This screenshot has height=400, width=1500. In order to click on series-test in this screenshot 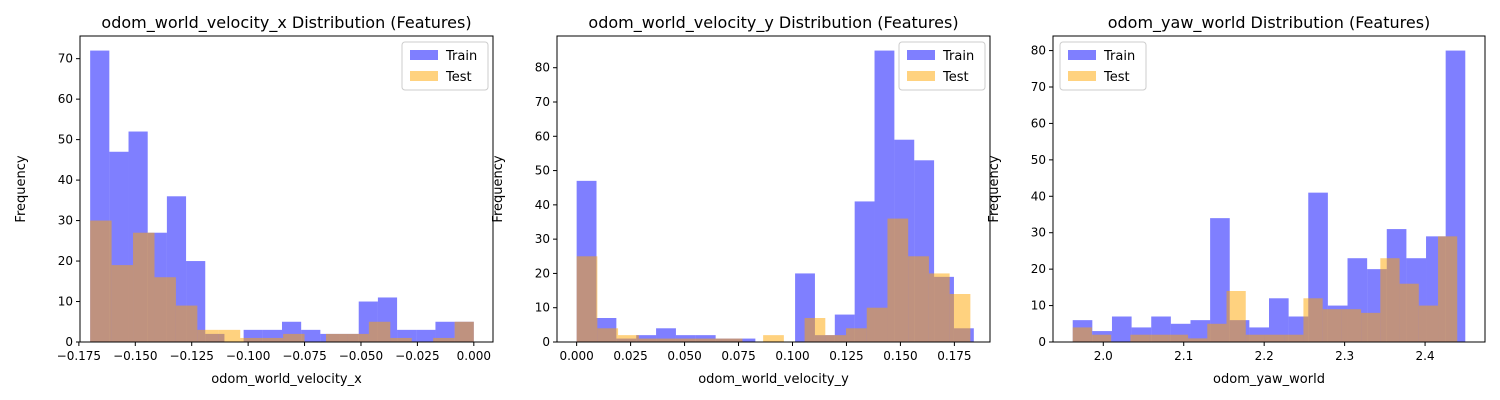, I will do `click(1265, 289)`.